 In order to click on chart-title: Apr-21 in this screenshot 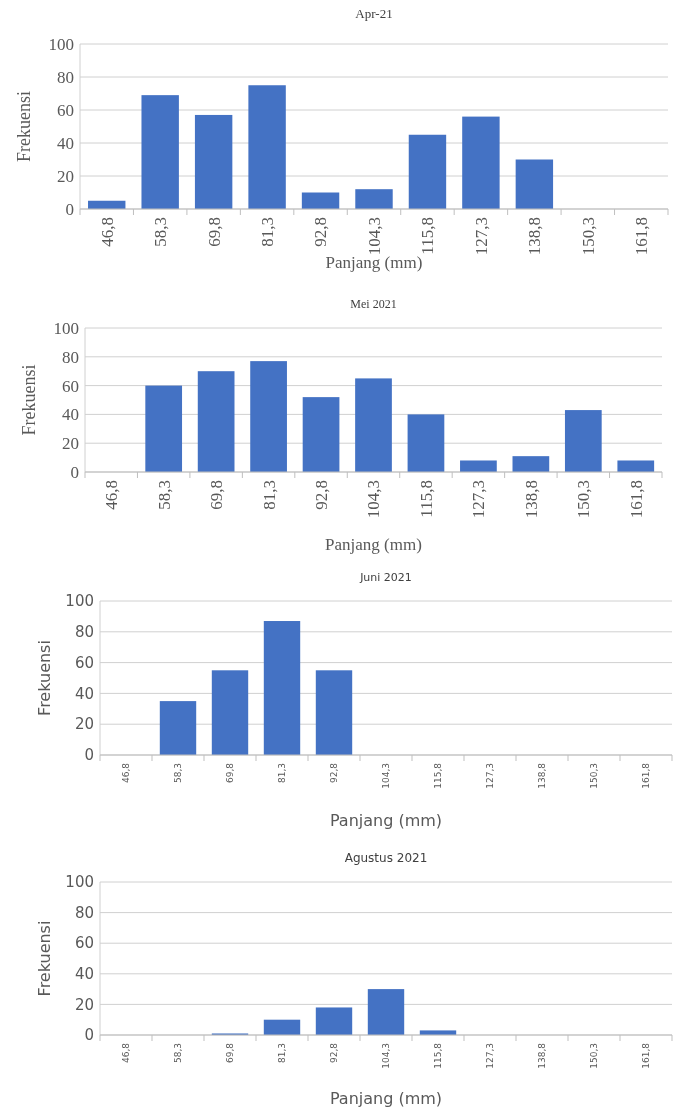, I will do `click(374, 13)`.